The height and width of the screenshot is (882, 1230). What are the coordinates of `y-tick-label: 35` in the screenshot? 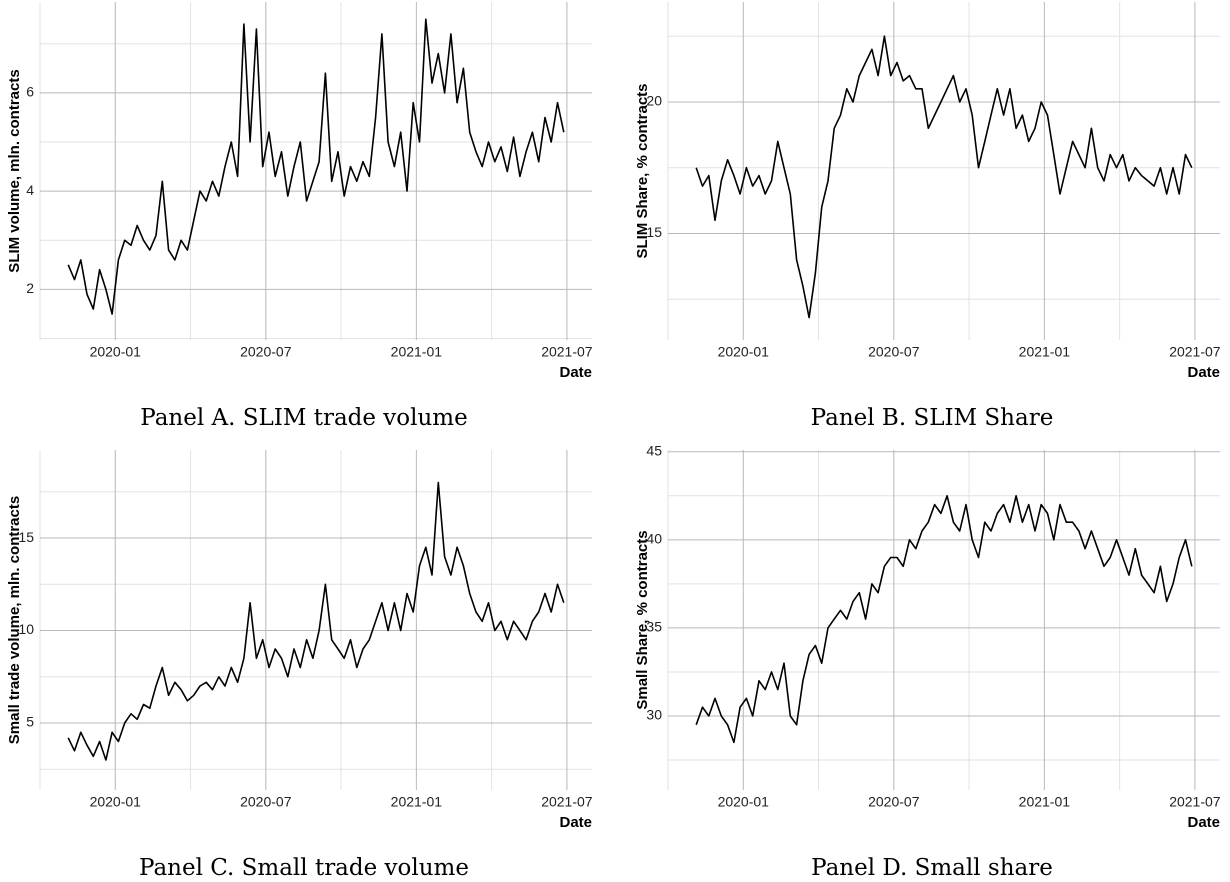 It's located at (654, 627).